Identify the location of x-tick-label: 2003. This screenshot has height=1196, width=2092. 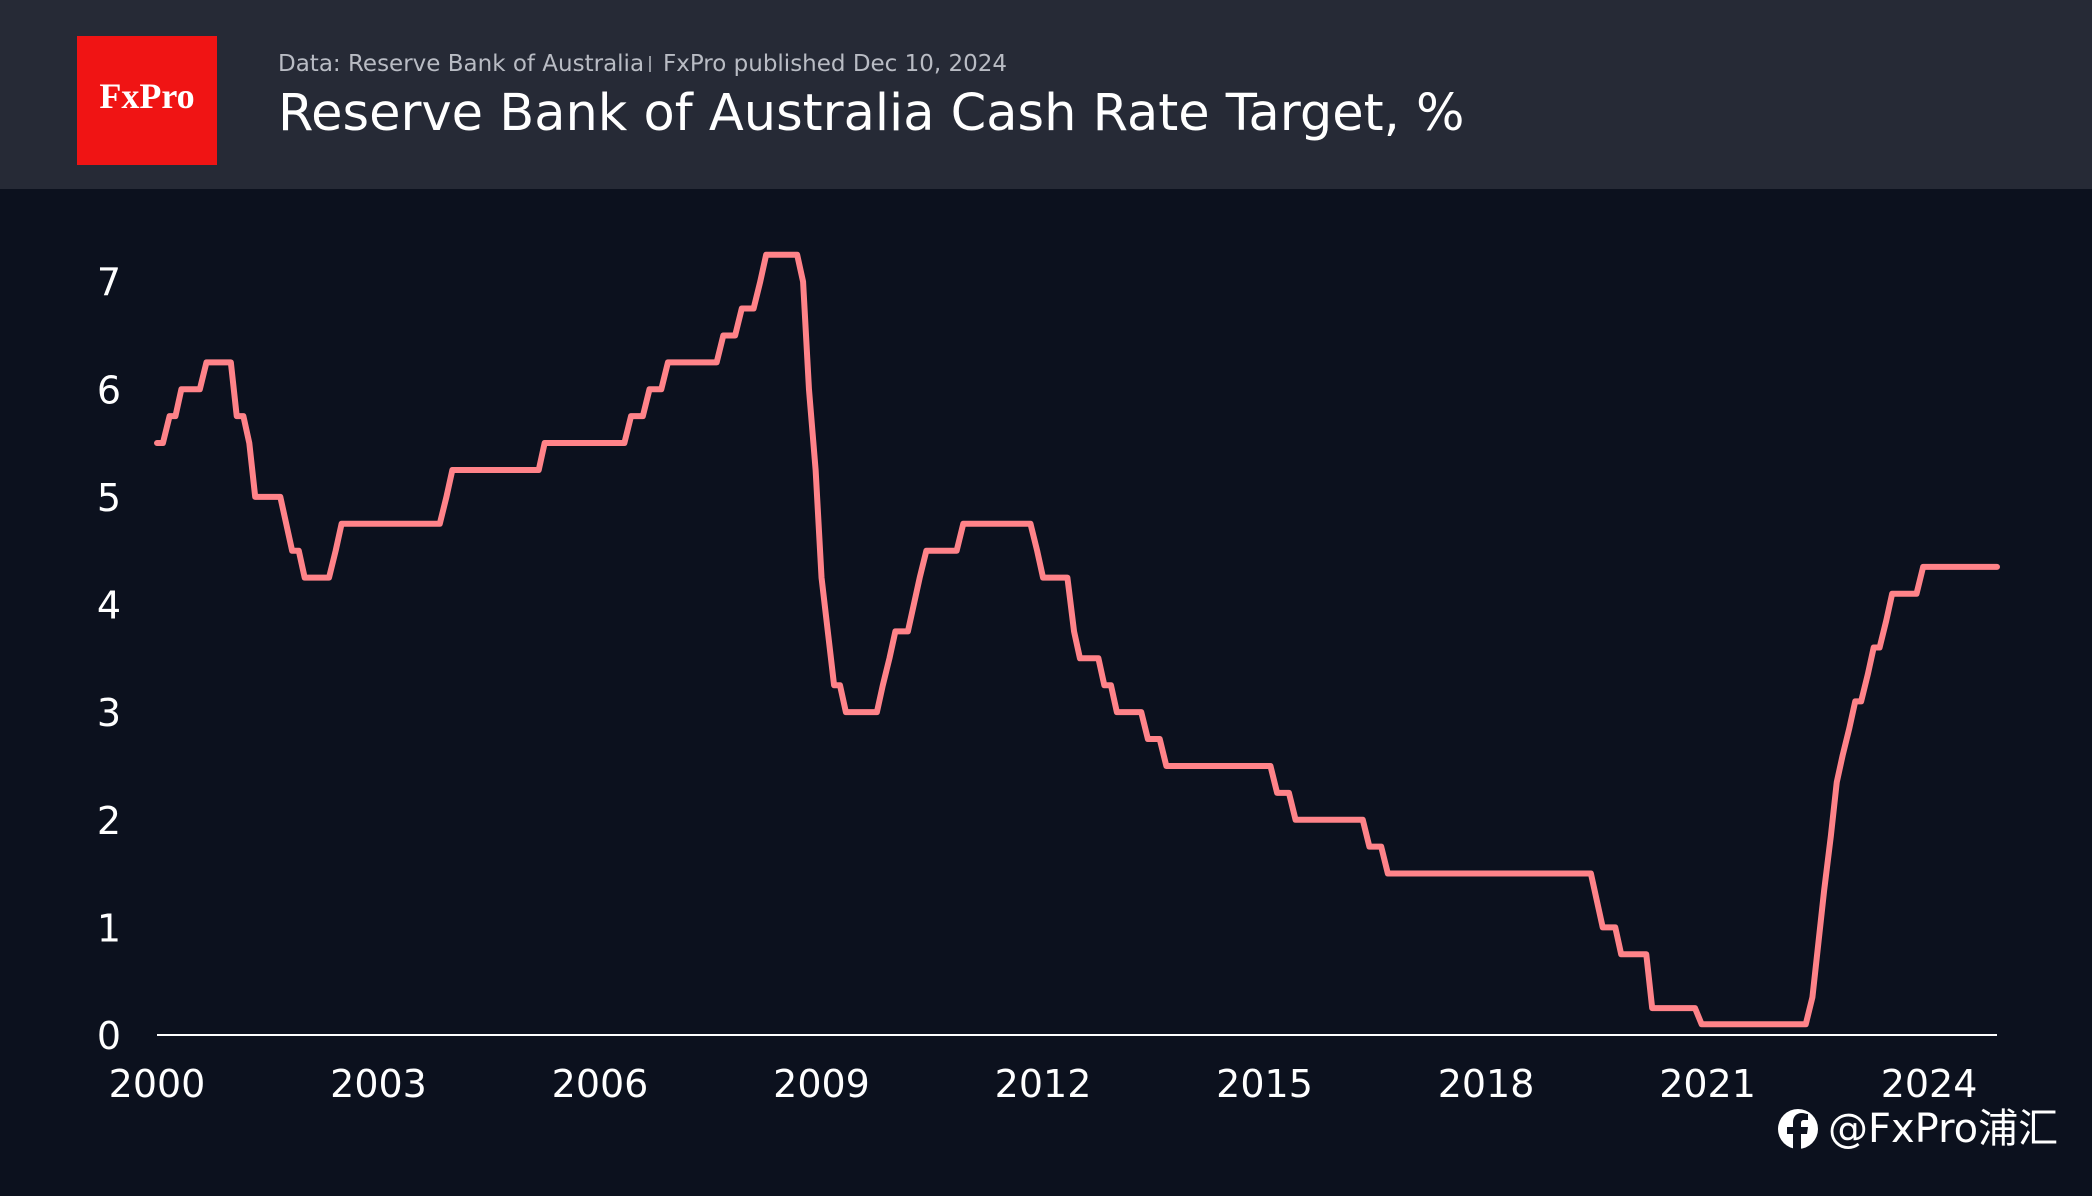
(378, 1084).